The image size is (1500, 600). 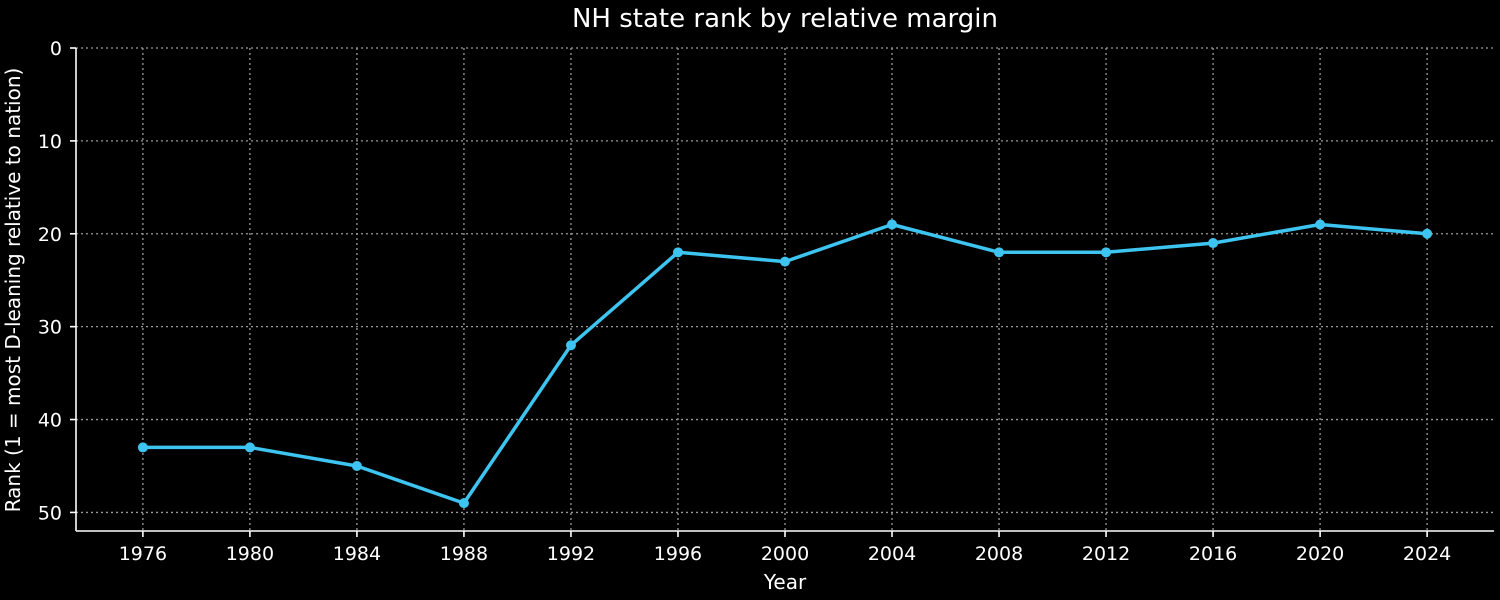 What do you see at coordinates (785, 554) in the screenshot?
I see `x-tick-label: 2000` at bounding box center [785, 554].